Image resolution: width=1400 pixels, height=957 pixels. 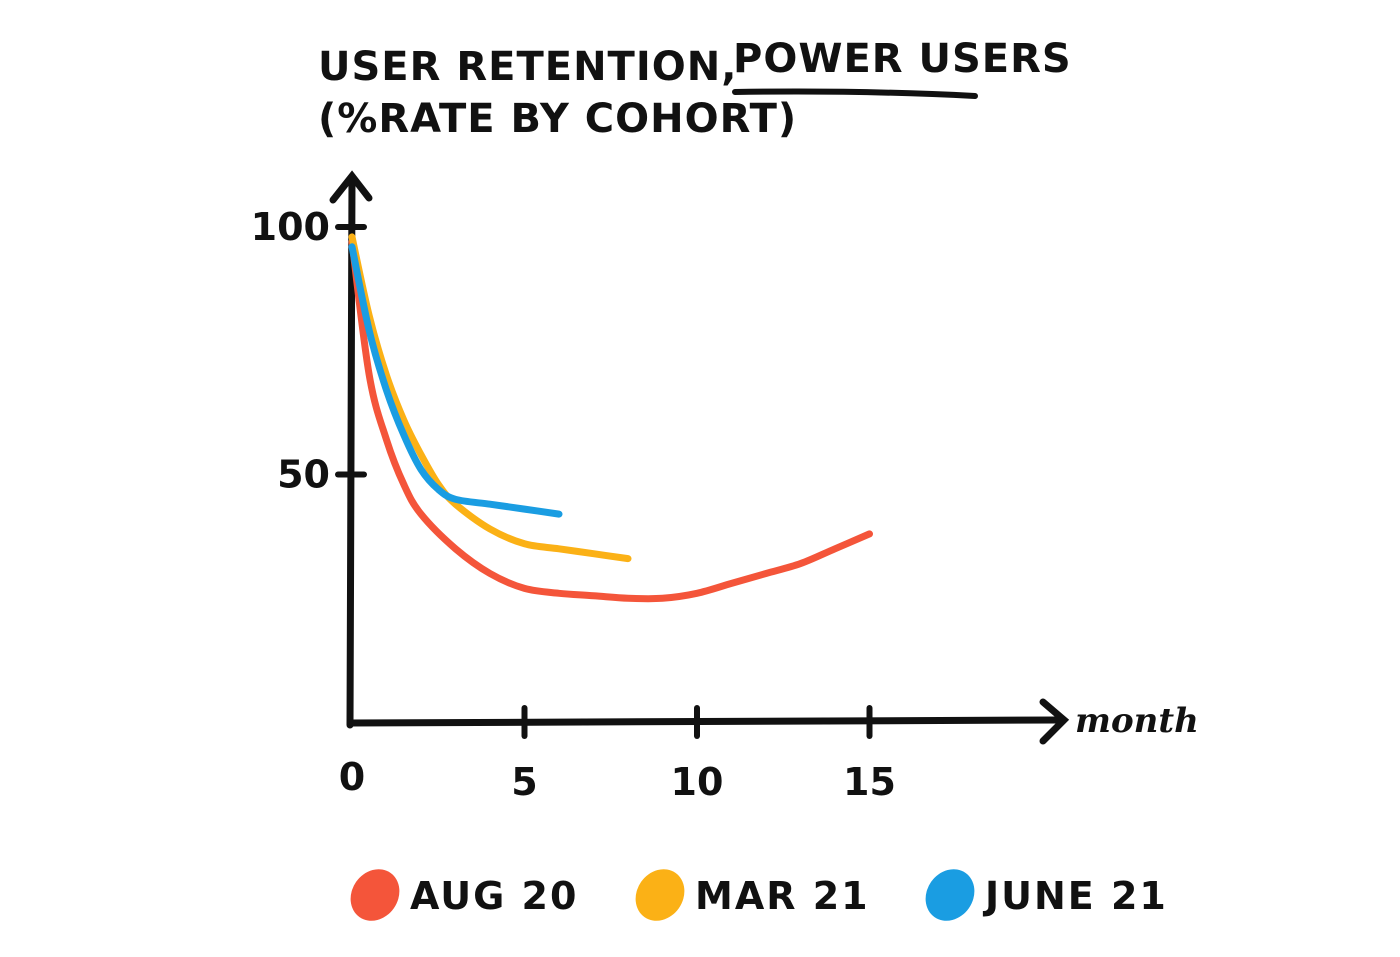 What do you see at coordinates (617, 754) in the screenshot?
I see `x-ticks: 0 5 10 15` at bounding box center [617, 754].